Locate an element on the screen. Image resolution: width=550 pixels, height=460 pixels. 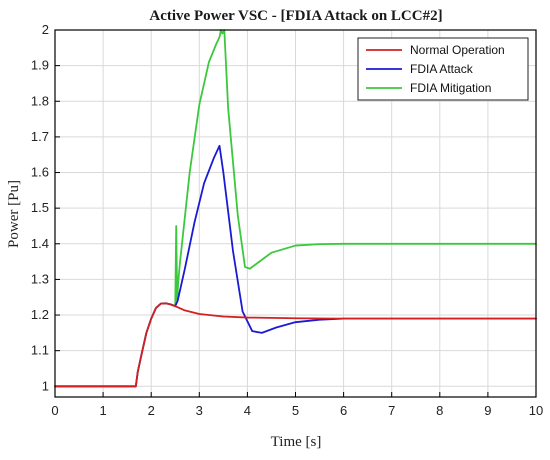
x-tick-label: 1 is located at coordinates (102, 410).